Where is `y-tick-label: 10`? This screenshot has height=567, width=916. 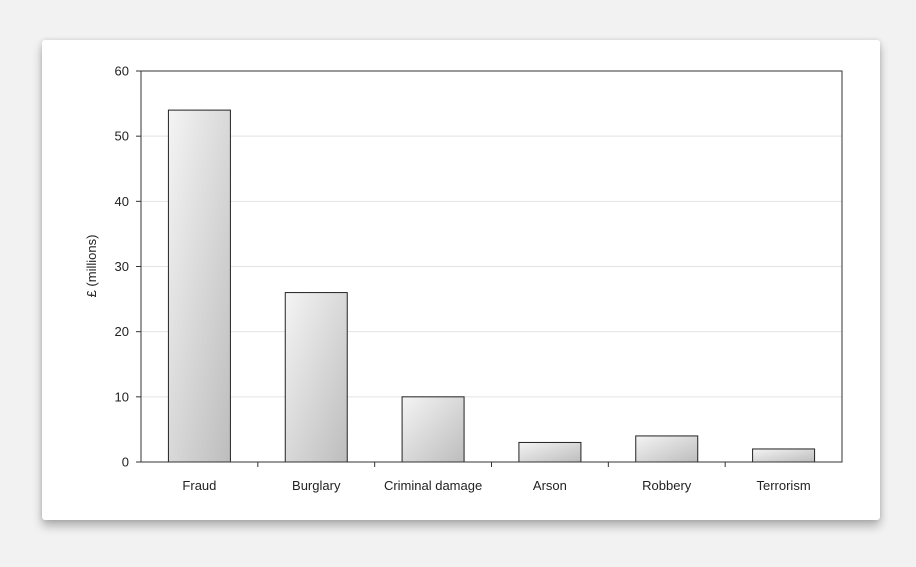
y-tick-label: 10 is located at coordinates (122, 396).